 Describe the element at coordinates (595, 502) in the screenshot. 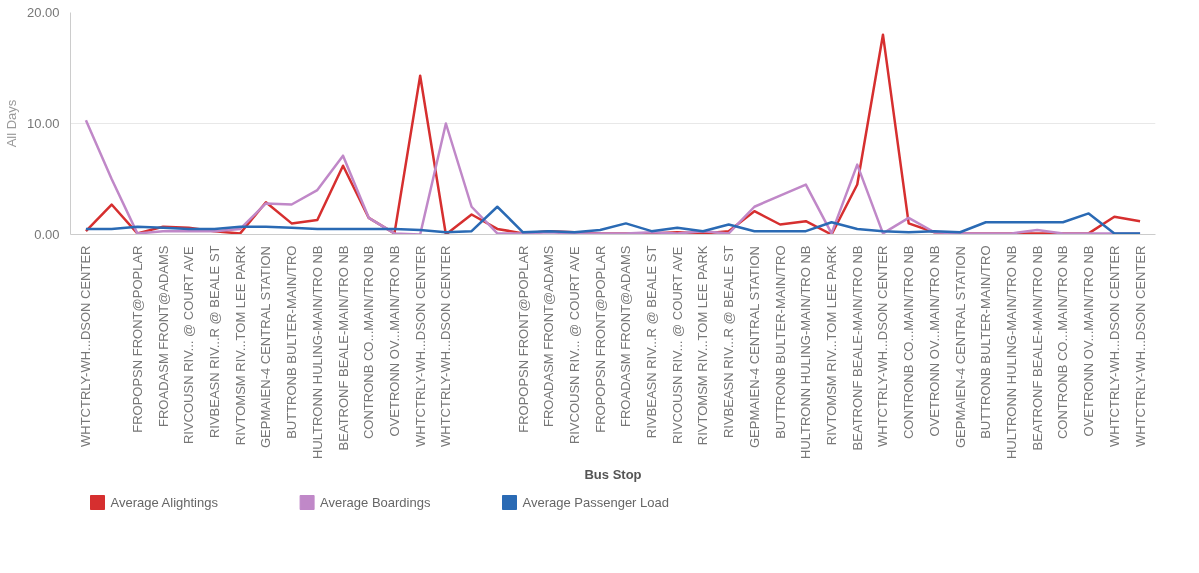

I see `legend-label: Average Passenger Load` at that location.